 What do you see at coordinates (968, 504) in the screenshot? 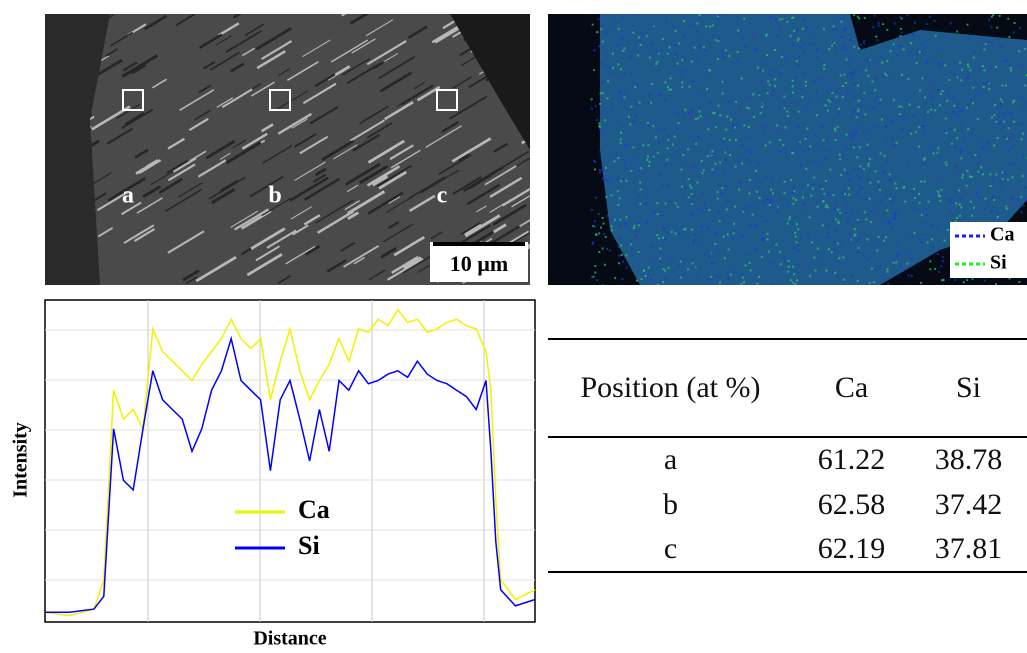
I see `table-cell: 37.42` at bounding box center [968, 504].